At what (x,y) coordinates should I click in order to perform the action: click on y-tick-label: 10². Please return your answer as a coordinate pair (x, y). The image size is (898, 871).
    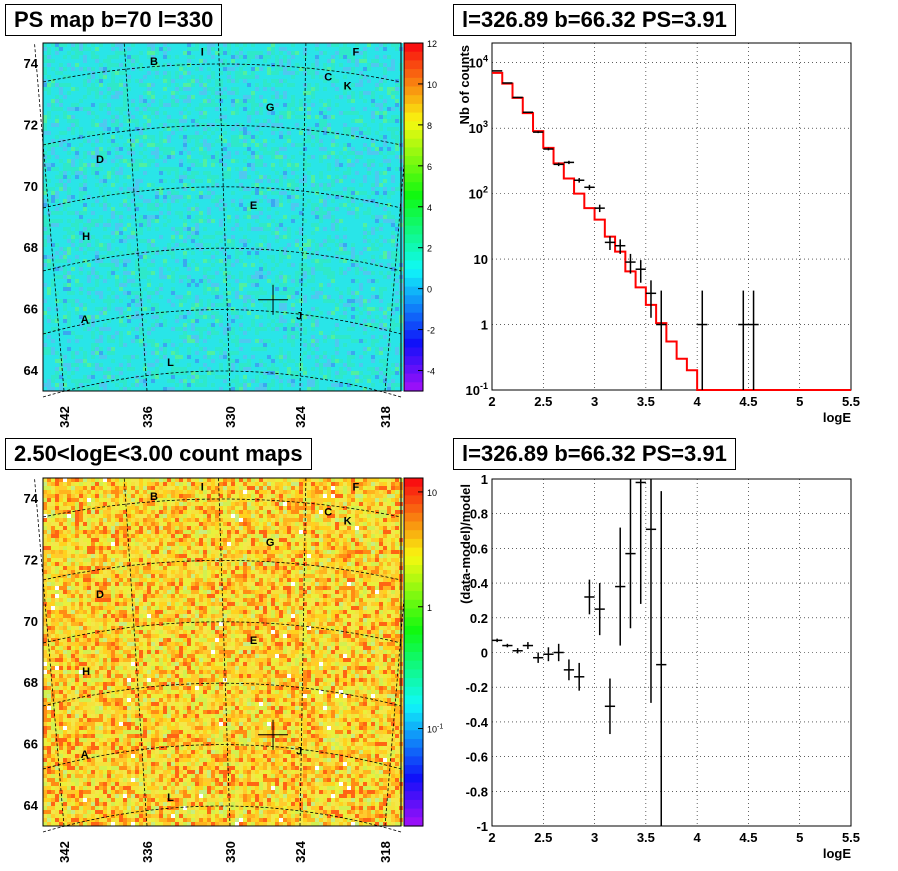
    Looking at the image, I should click on (478, 193).